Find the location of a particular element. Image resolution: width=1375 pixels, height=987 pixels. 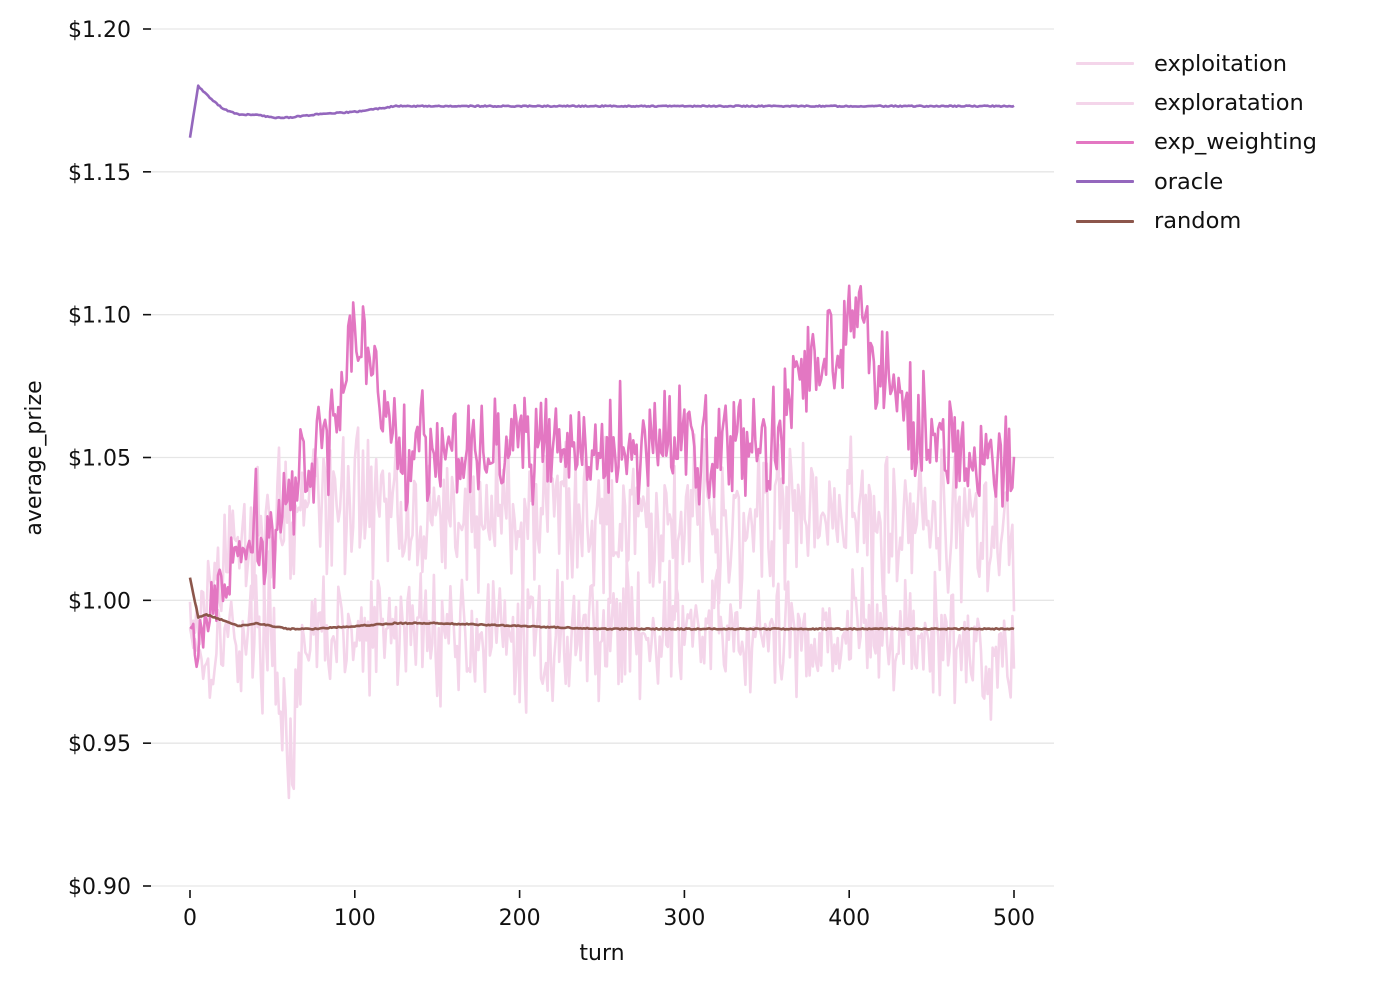

legend-item-oracle: oracle is located at coordinates (1196, 181).